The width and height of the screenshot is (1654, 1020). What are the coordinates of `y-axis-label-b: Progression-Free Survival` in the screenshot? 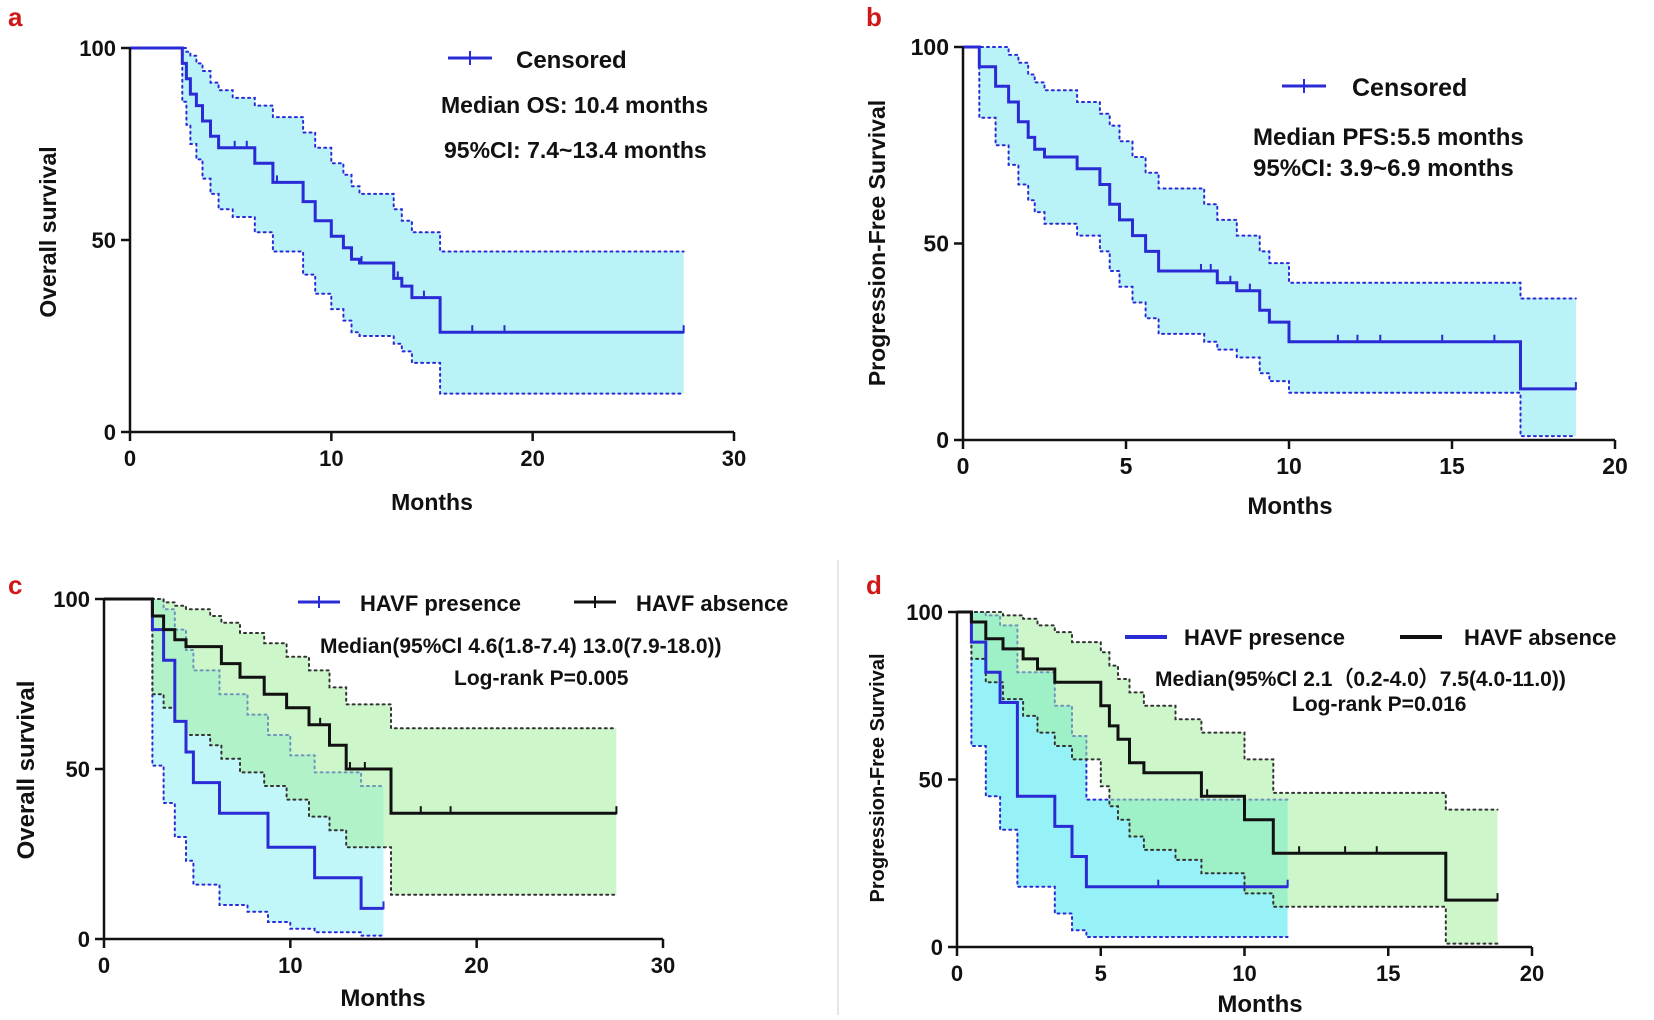 It's located at (877, 243).